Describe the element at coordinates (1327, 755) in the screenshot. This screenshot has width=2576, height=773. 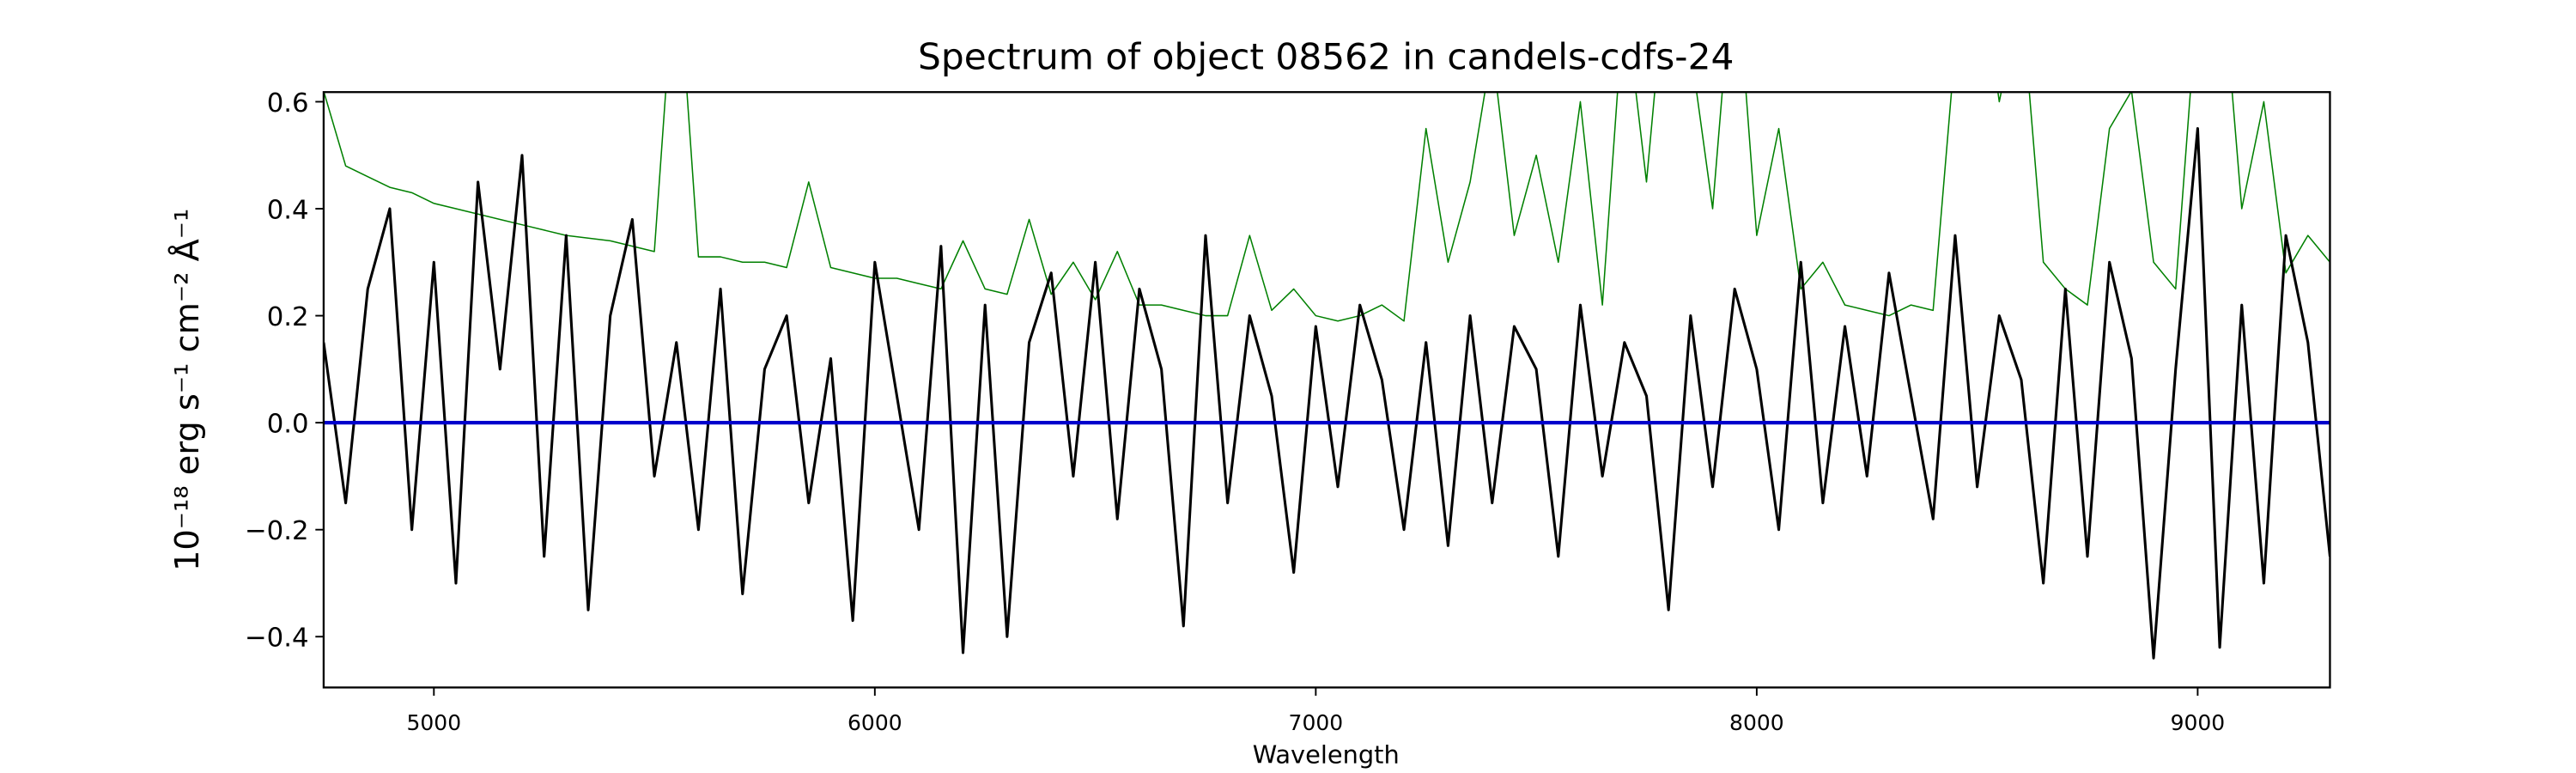
I see `x-axis-label: Wavelength` at that location.